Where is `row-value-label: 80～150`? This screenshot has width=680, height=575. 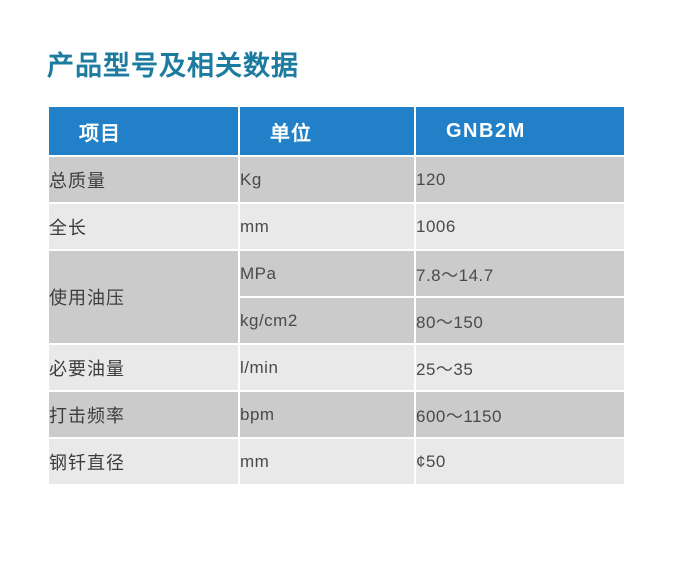
row-value-label: 80～150 is located at coordinates (520, 320).